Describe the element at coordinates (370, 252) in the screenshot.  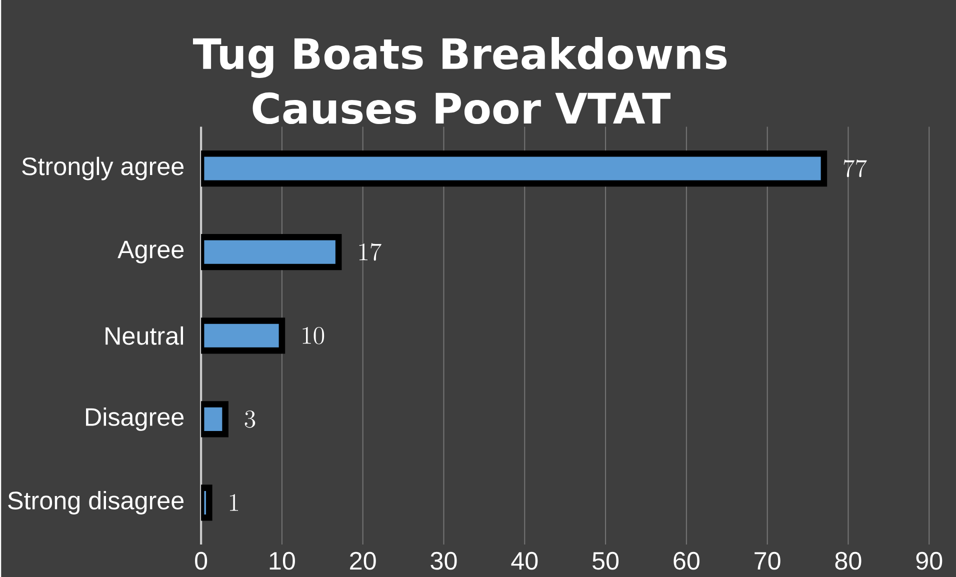
I see `data-label: 17` at that location.